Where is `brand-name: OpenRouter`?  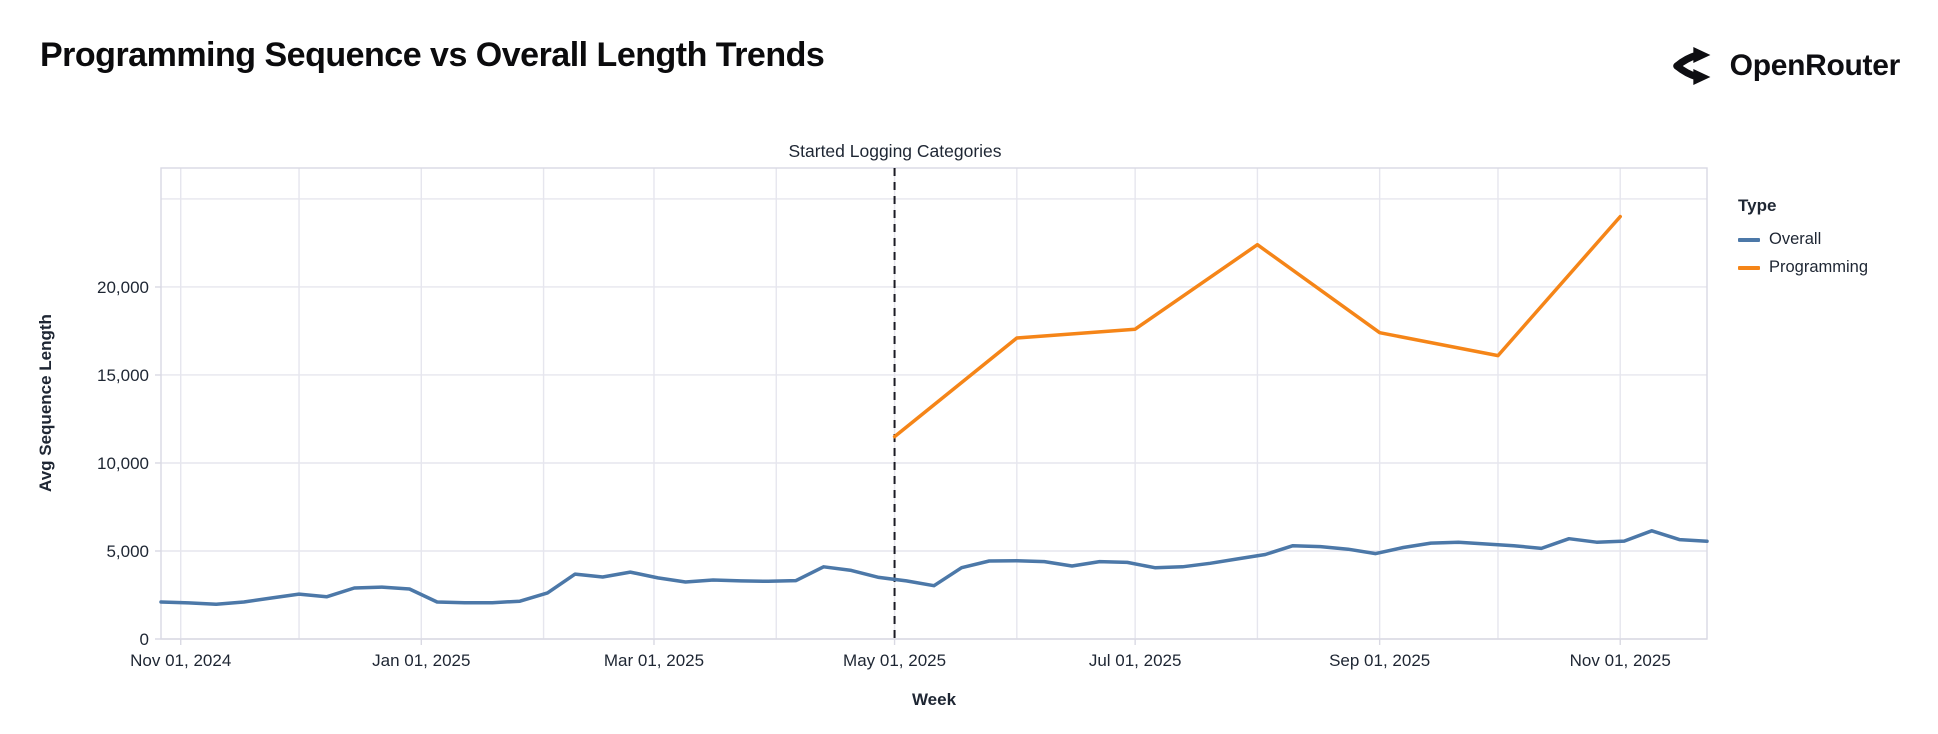
brand-name: OpenRouter is located at coordinates (1815, 65).